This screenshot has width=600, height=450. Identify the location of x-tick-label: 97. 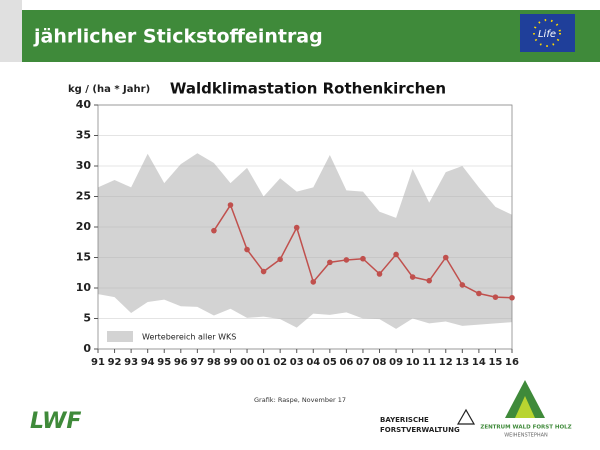
(197, 362).